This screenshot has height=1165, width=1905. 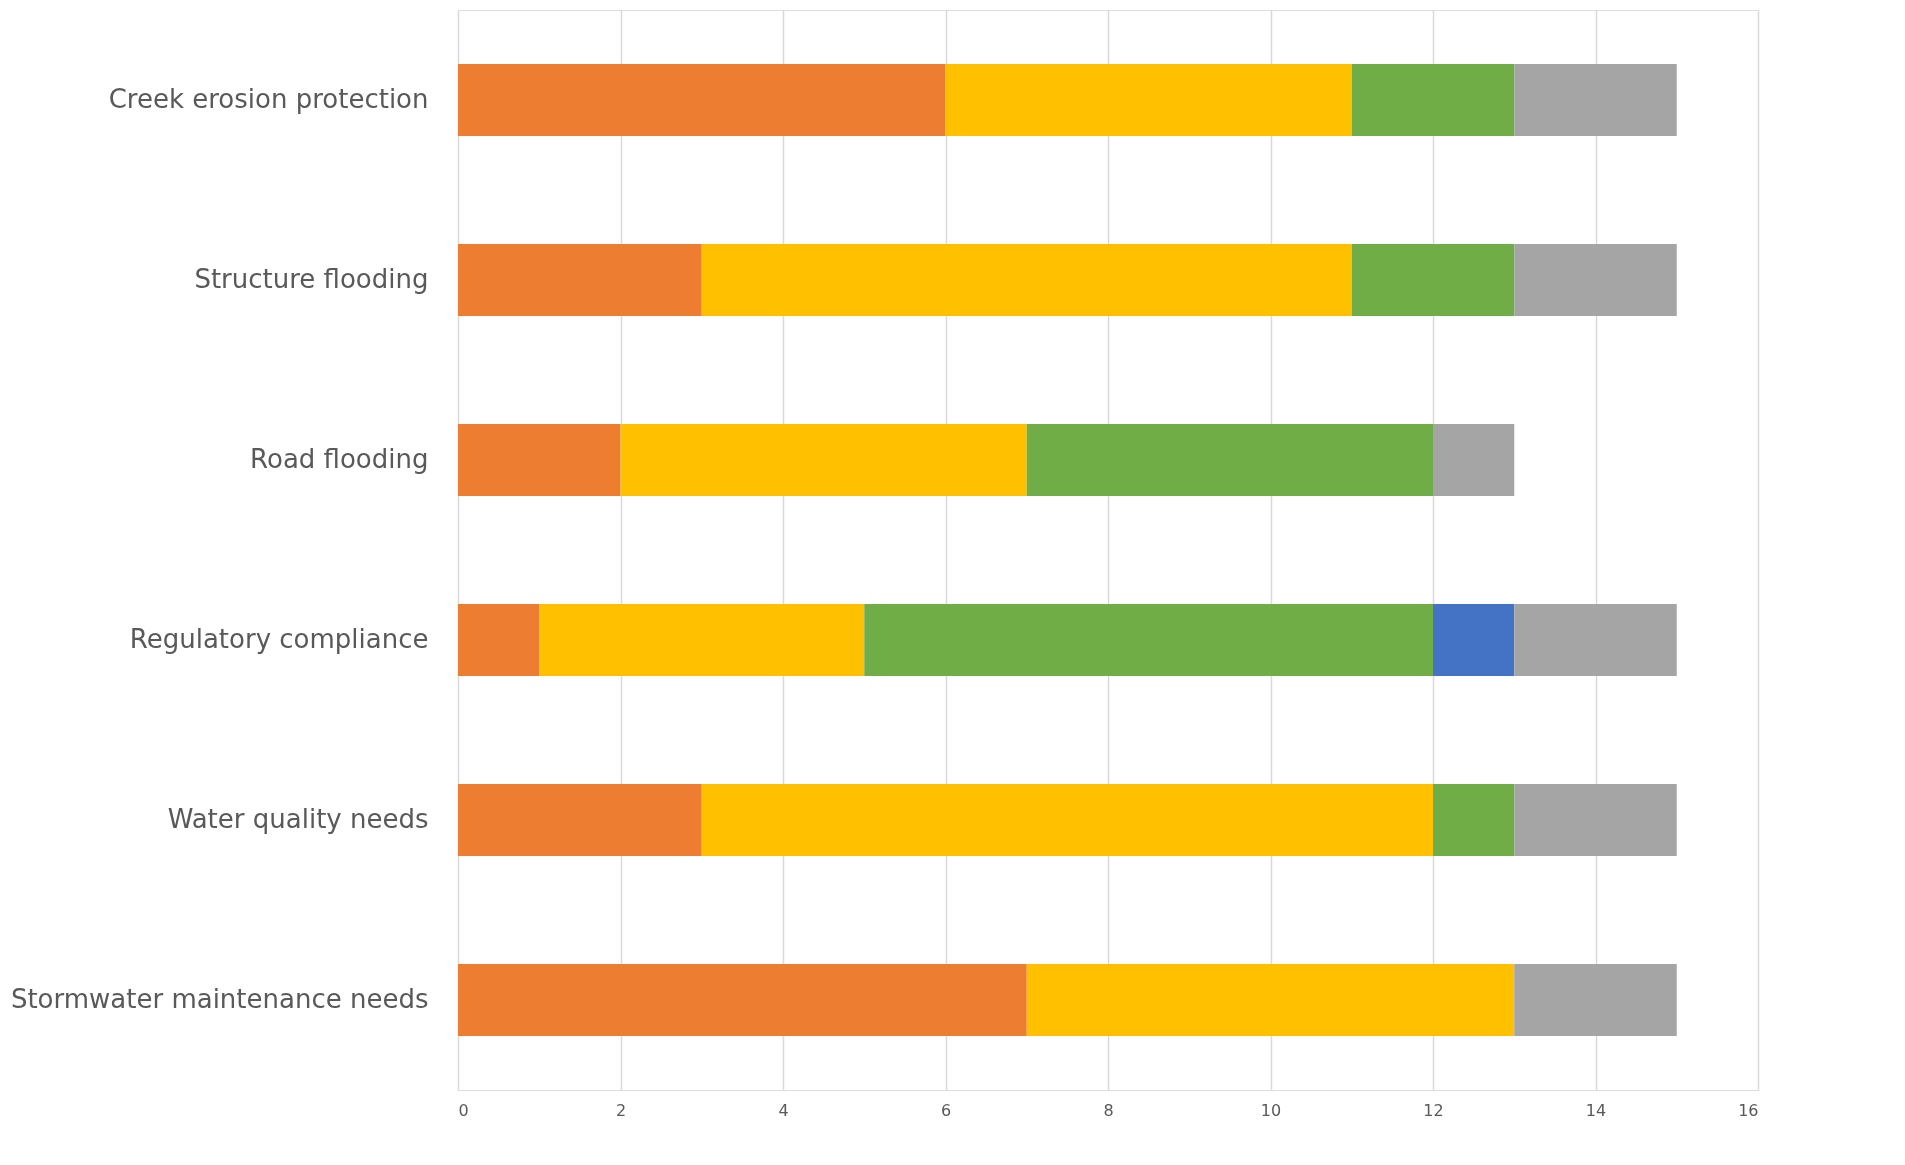 I want to click on y-tick-label: Structure flooding, so click(x=311, y=279).